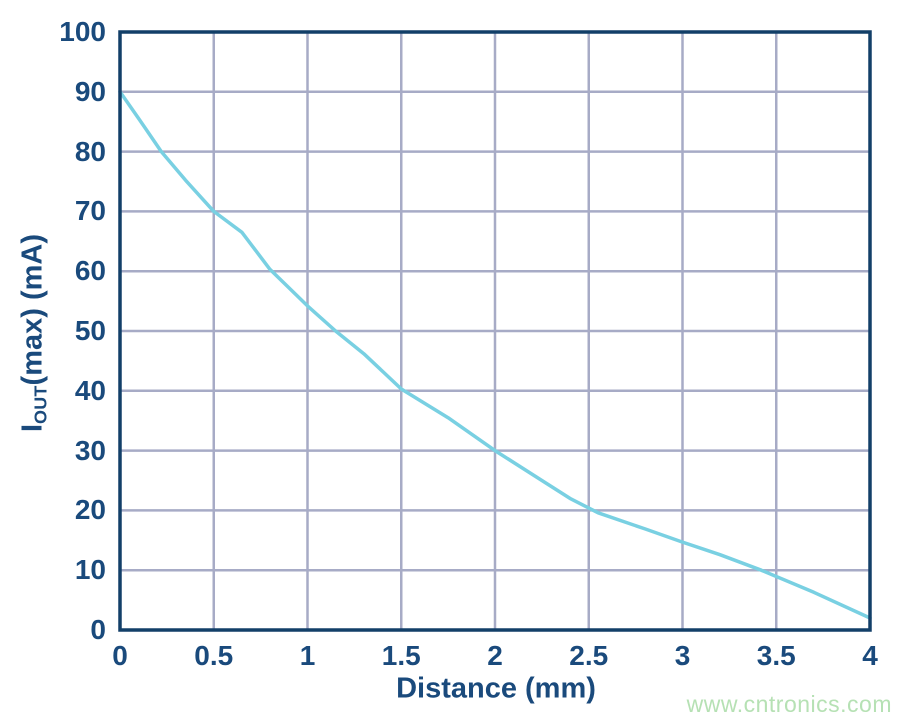 This screenshot has width=900, height=720. Describe the element at coordinates (495, 655) in the screenshot. I see `x-tick-label: 2` at that location.